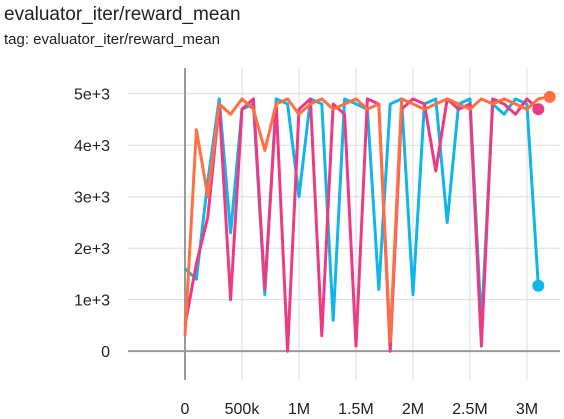  Describe the element at coordinates (185, 409) in the screenshot. I see `x-tick-label: 0` at that location.